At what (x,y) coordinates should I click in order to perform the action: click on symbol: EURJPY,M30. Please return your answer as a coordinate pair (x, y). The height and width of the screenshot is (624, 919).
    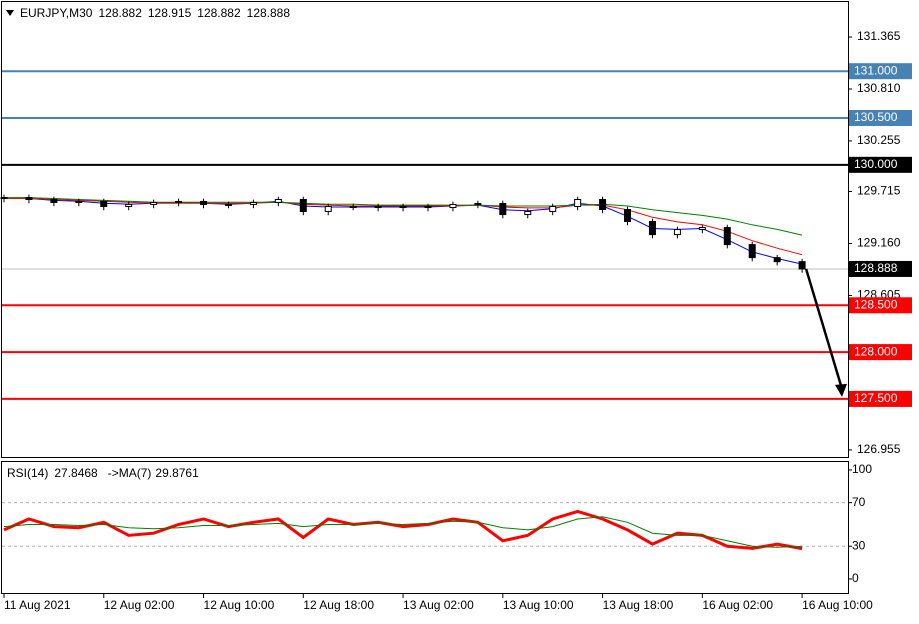
    Looking at the image, I should click on (56, 13).